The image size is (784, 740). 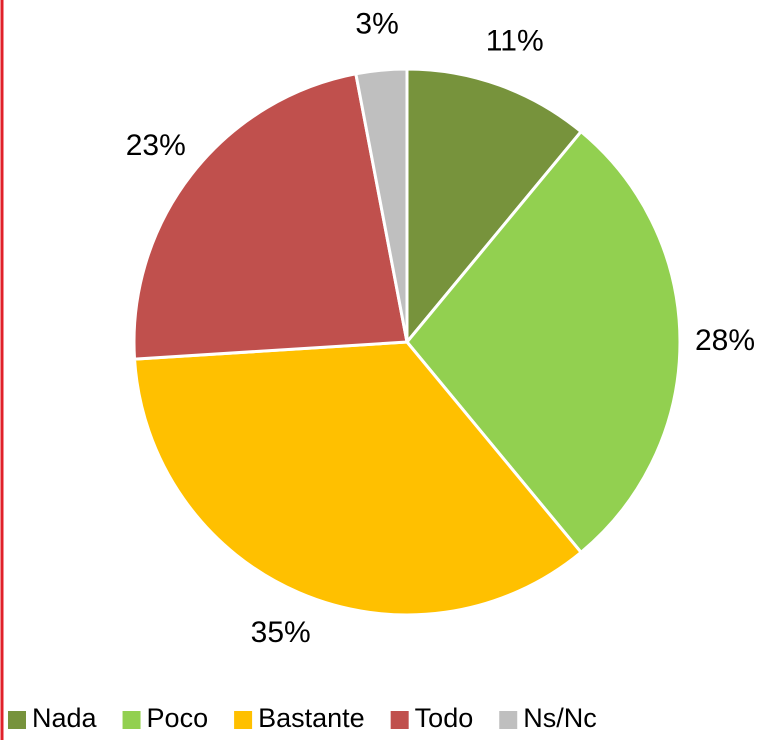 What do you see at coordinates (311, 718) in the screenshot?
I see `legend-label: Bastante` at bounding box center [311, 718].